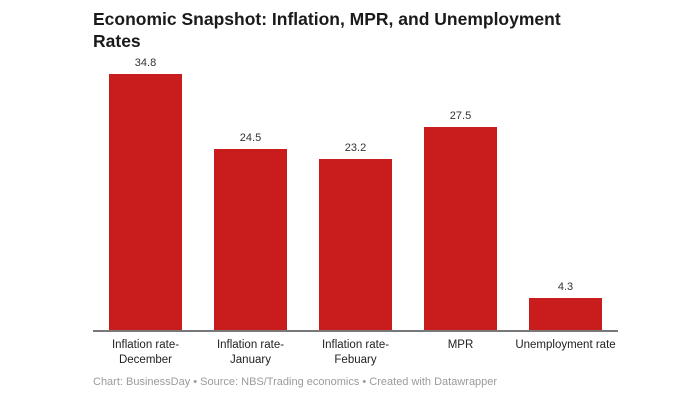 The height and width of the screenshot is (400, 700). What do you see at coordinates (460, 116) in the screenshot?
I see `bar-value-label: 27.5` at bounding box center [460, 116].